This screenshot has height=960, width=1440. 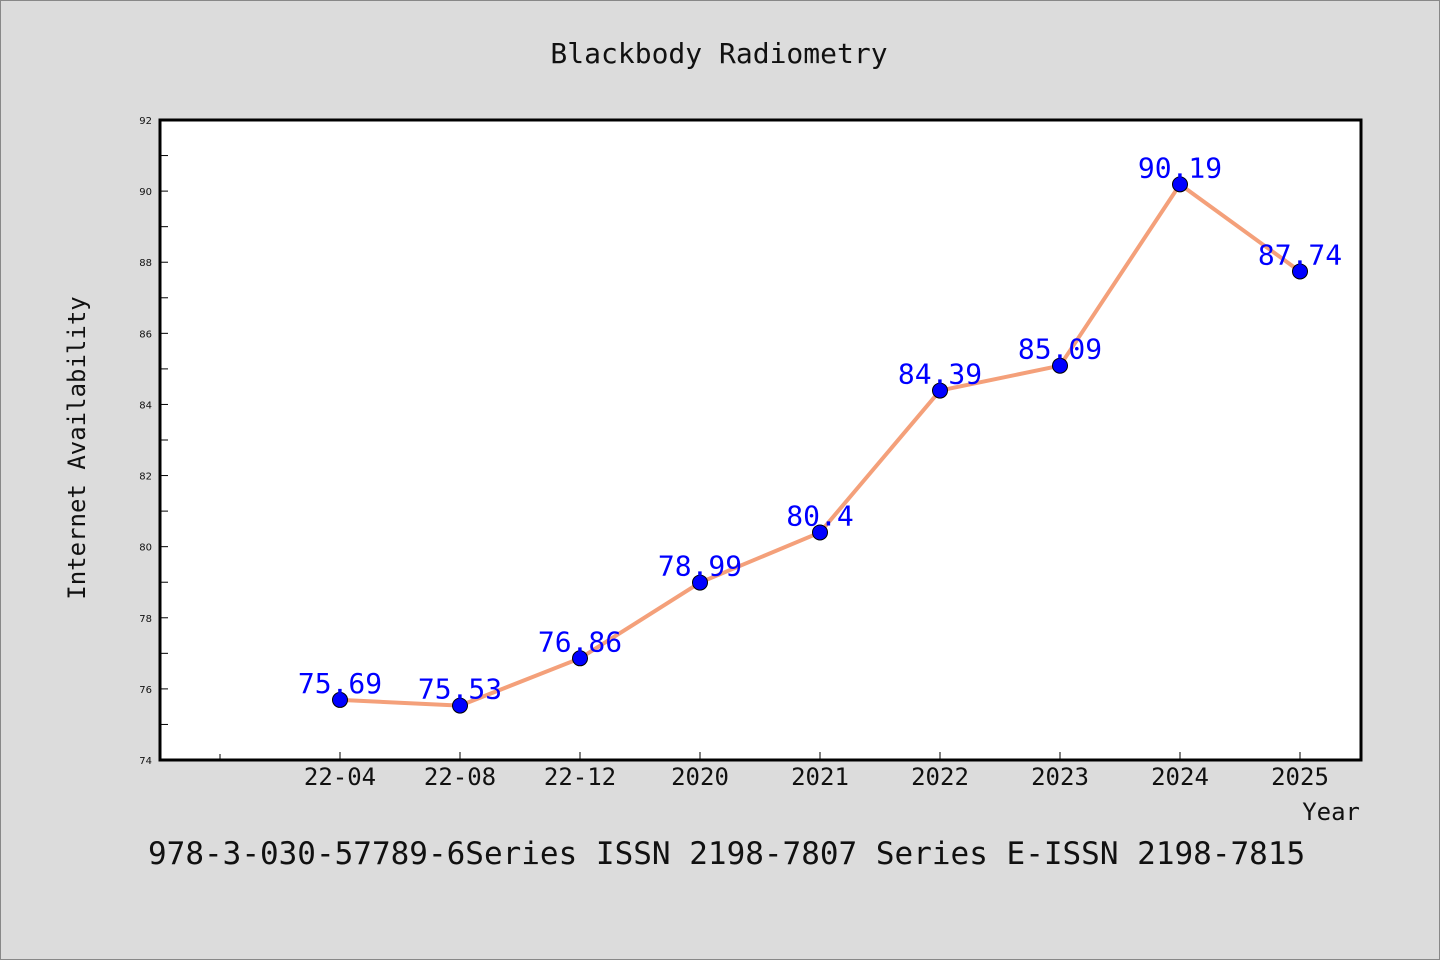 I want to click on x-tick-label: 2024, so click(x=1180, y=777).